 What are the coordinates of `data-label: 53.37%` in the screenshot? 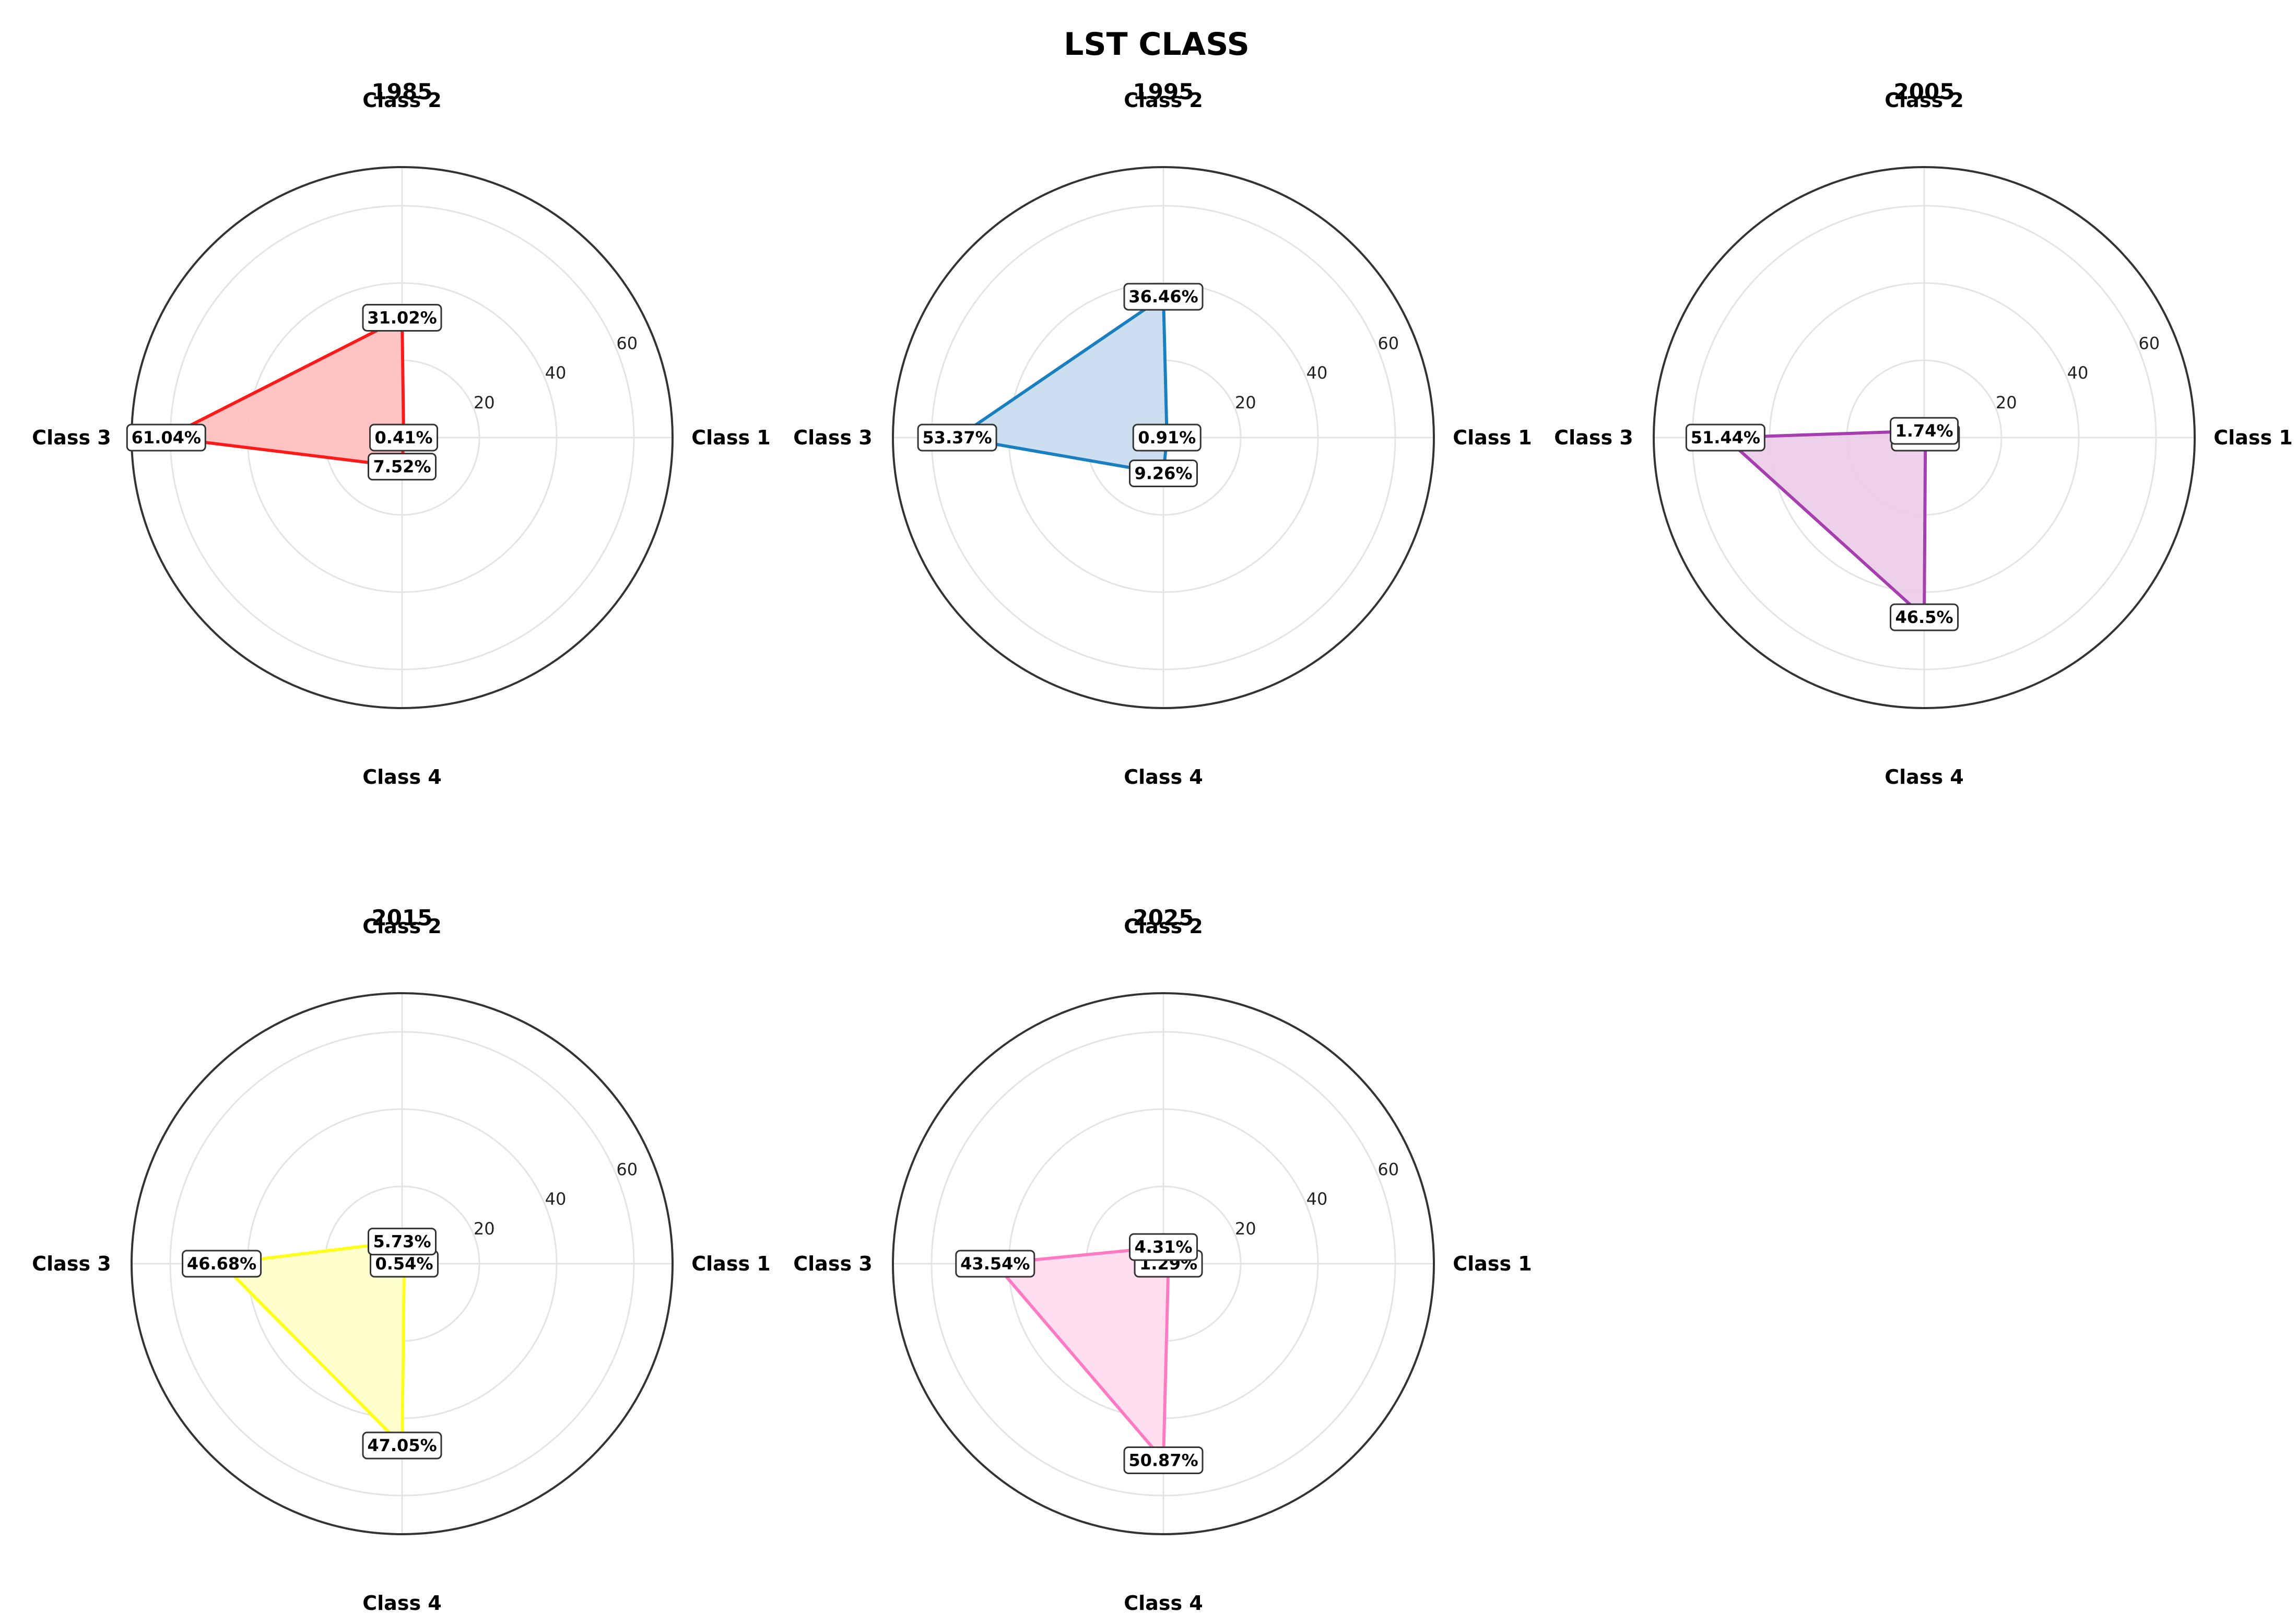 It's located at (957, 438).